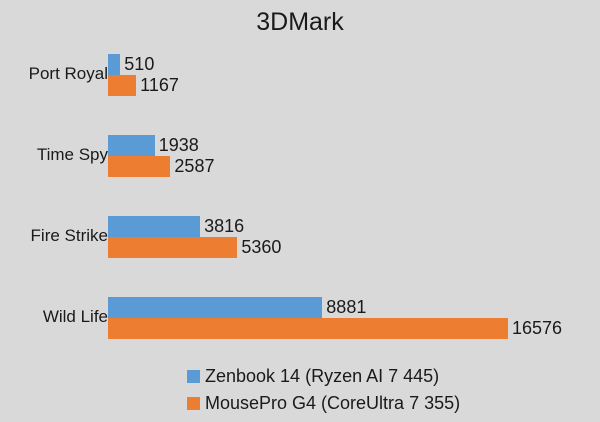  Describe the element at coordinates (193, 403) in the screenshot. I see `legend-swatch-orange-icon` at that location.